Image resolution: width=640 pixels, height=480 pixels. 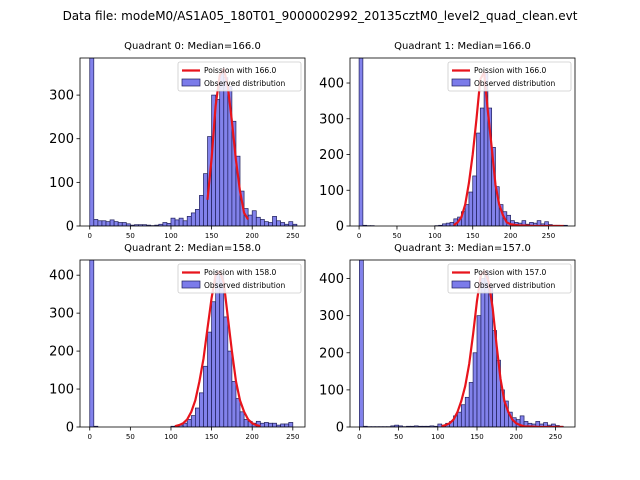 What do you see at coordinates (192, 46) in the screenshot?
I see `panel-title: Quadrant 0: Median=166.0` at bounding box center [192, 46].